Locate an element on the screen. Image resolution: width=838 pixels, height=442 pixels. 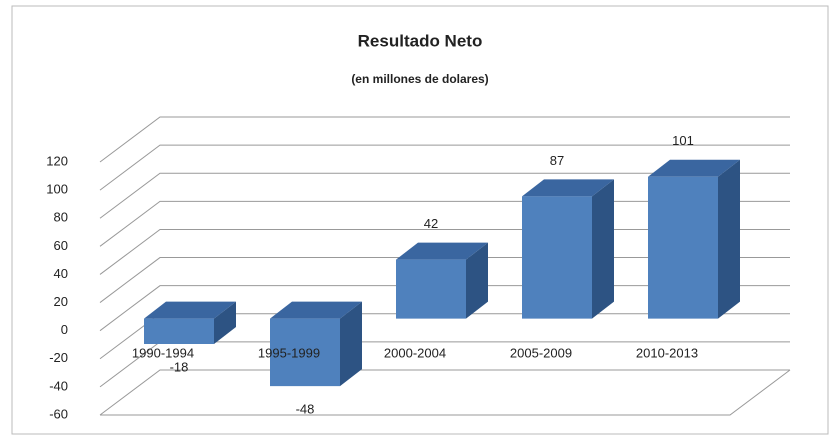
floor is located at coordinates (445, 392).